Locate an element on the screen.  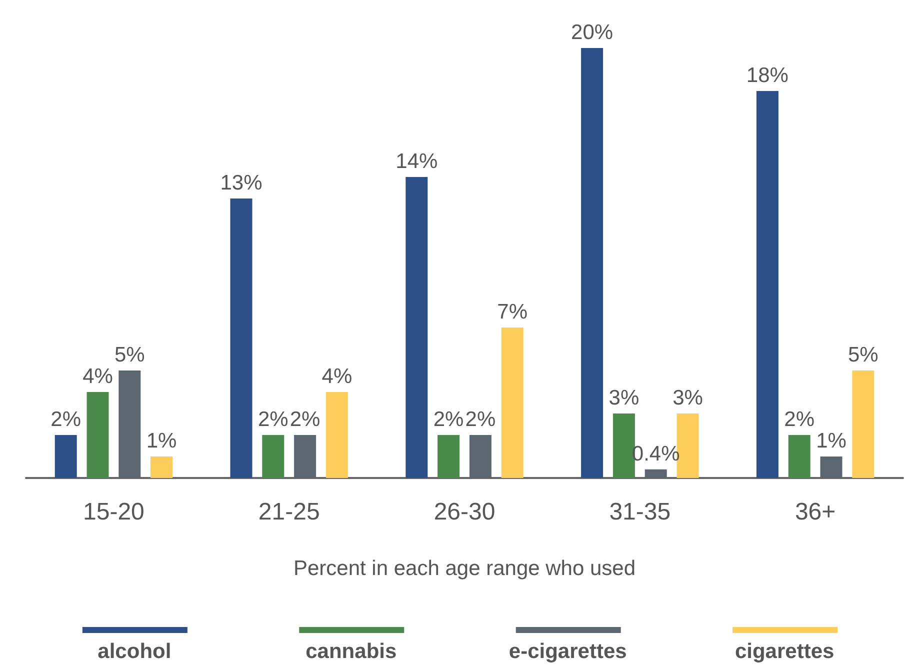
legend-label: e-cigarettes is located at coordinates (567, 651).